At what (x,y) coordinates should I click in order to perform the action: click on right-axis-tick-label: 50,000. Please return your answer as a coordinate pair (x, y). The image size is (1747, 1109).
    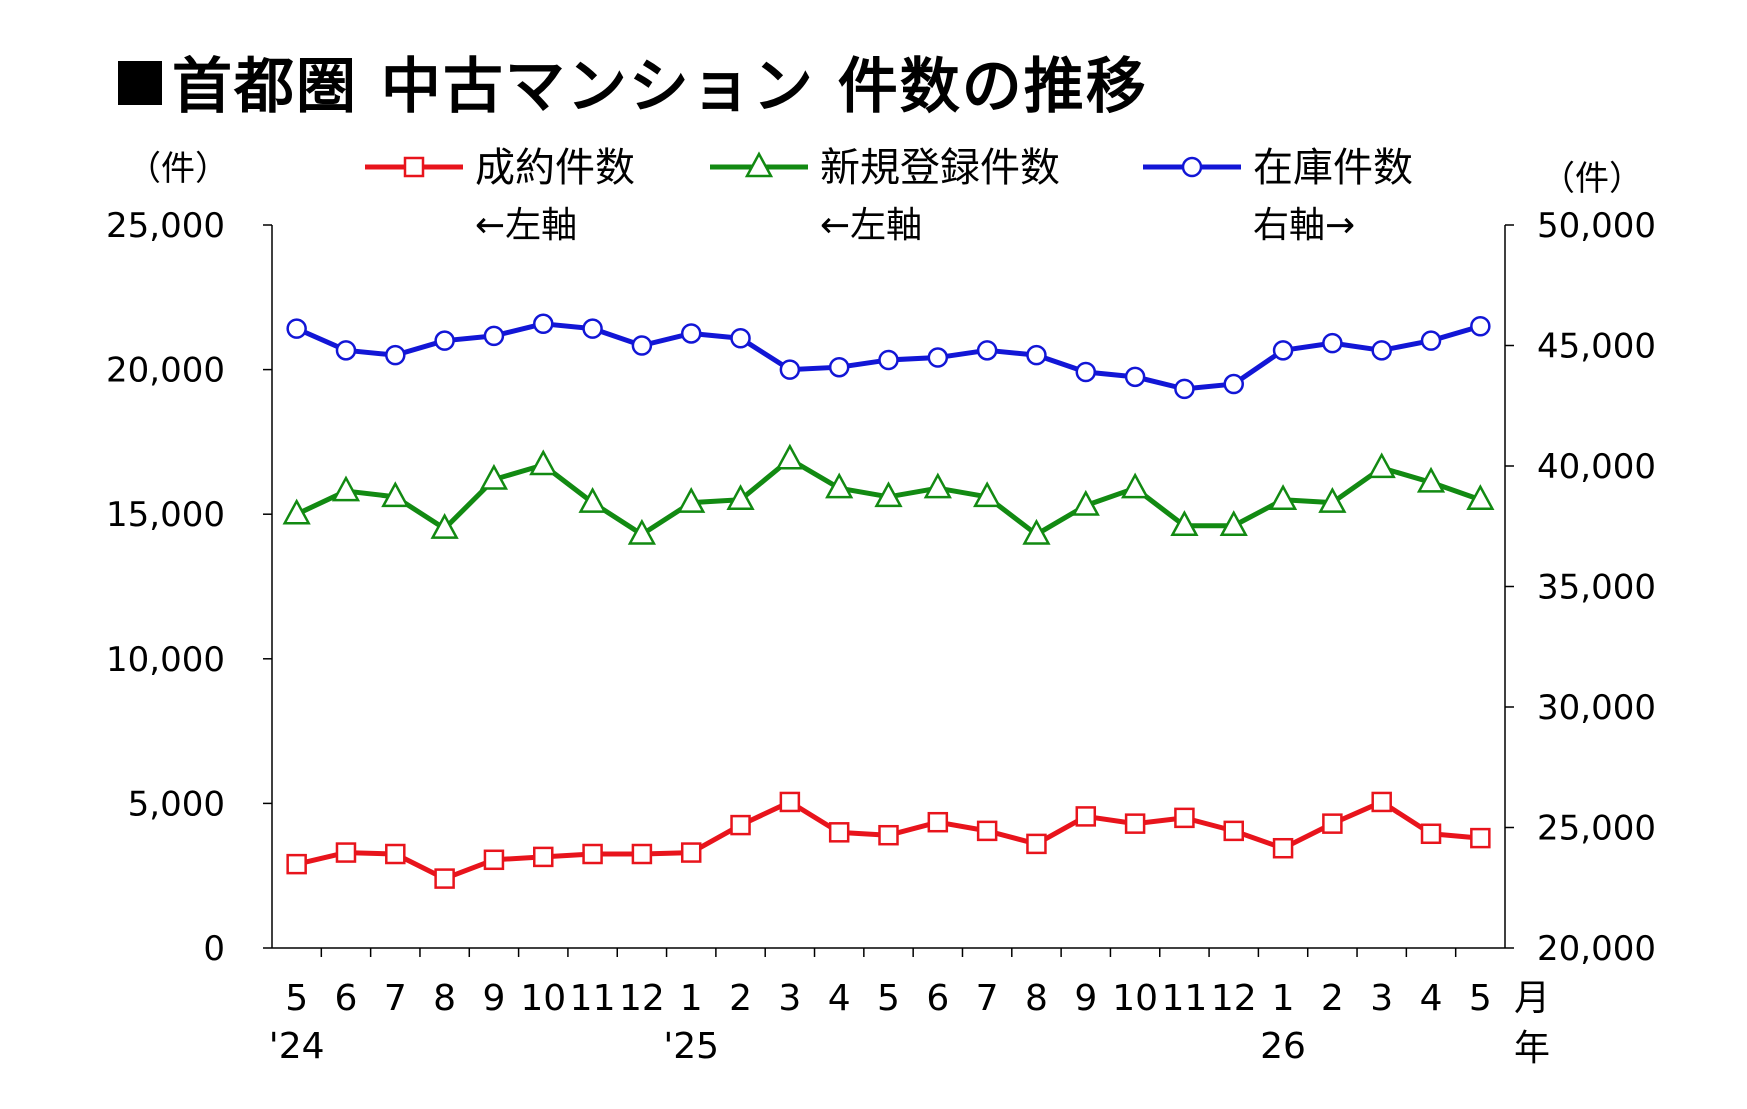
    Looking at the image, I should click on (1596, 226).